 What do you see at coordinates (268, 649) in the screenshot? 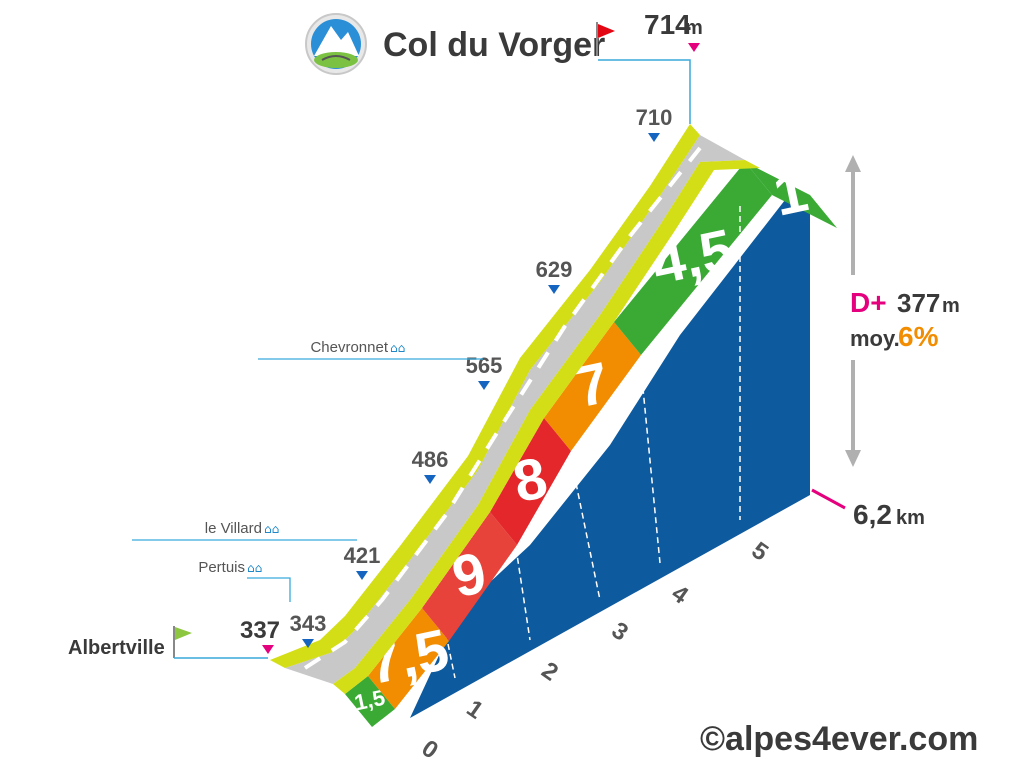
I see `start-altitude-marker` at bounding box center [268, 649].